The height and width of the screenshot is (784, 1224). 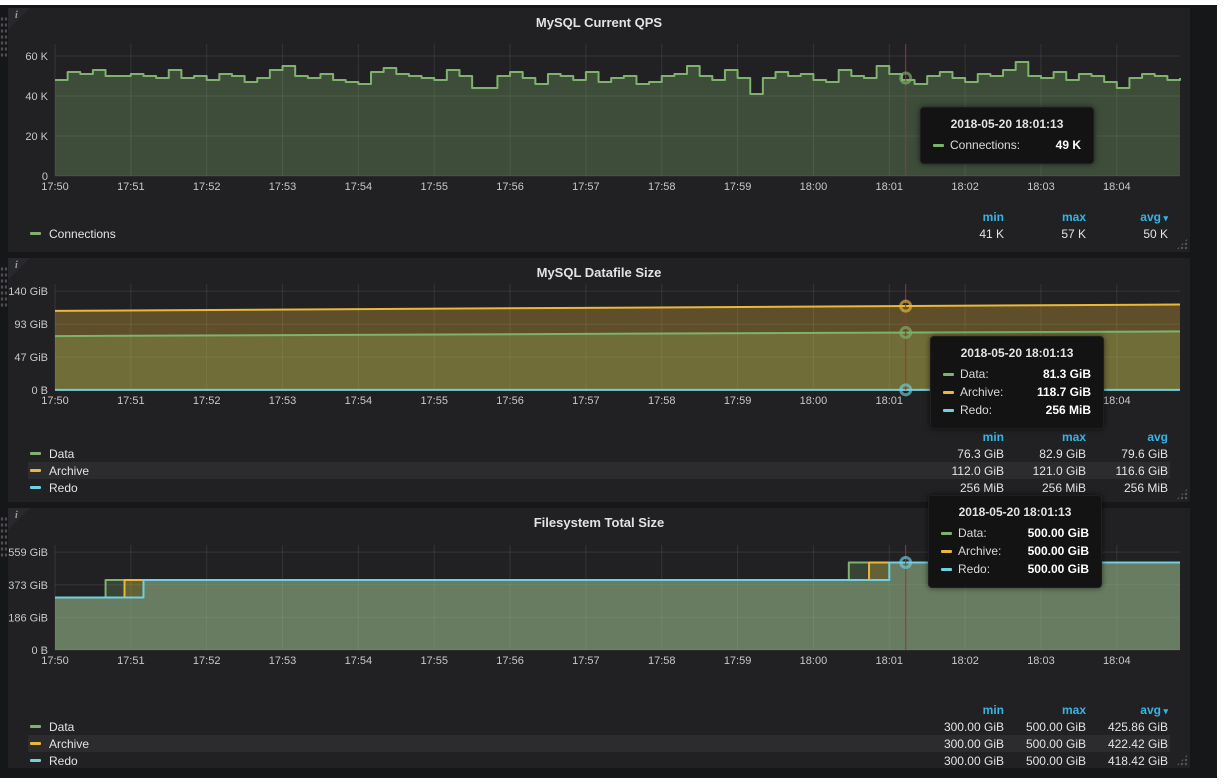 What do you see at coordinates (63, 487) in the screenshot?
I see `legend-series-label: Redo` at bounding box center [63, 487].